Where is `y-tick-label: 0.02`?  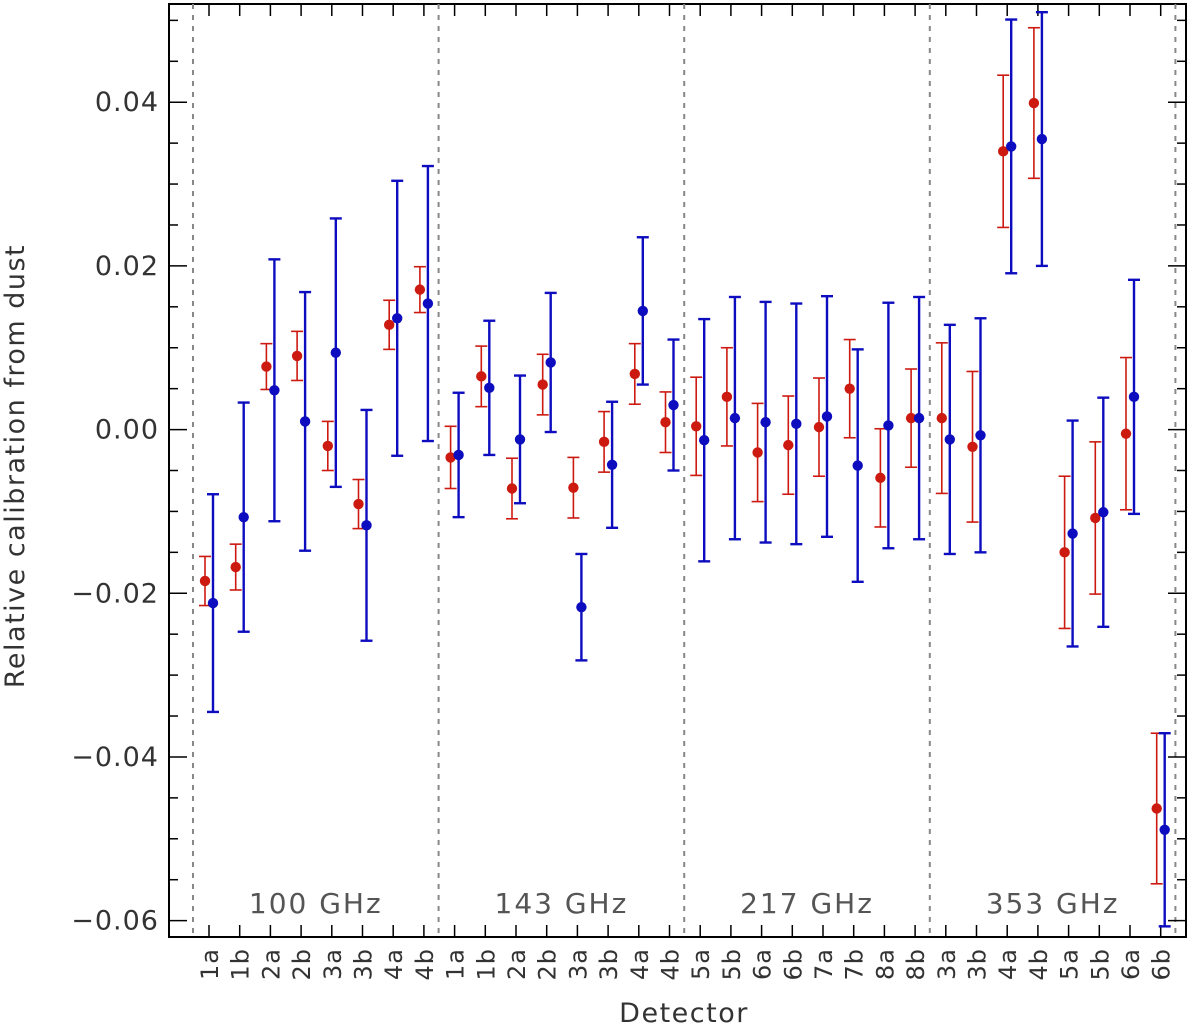 y-tick-label: 0.02 is located at coordinates (127, 266).